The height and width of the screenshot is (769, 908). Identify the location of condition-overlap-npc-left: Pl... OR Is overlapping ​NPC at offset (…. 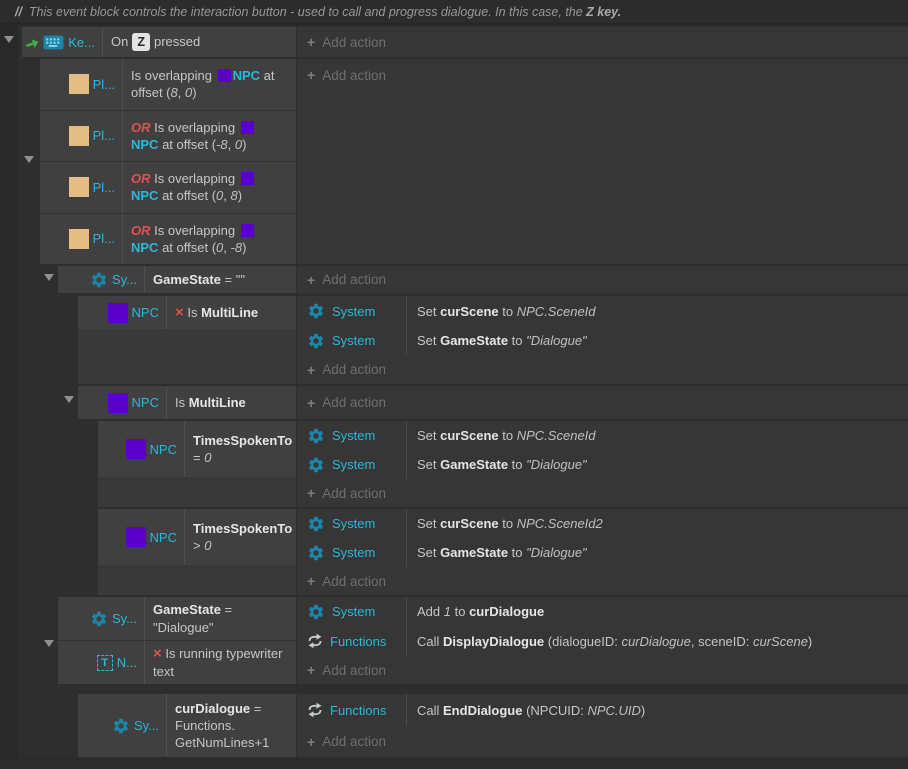
(168, 135).